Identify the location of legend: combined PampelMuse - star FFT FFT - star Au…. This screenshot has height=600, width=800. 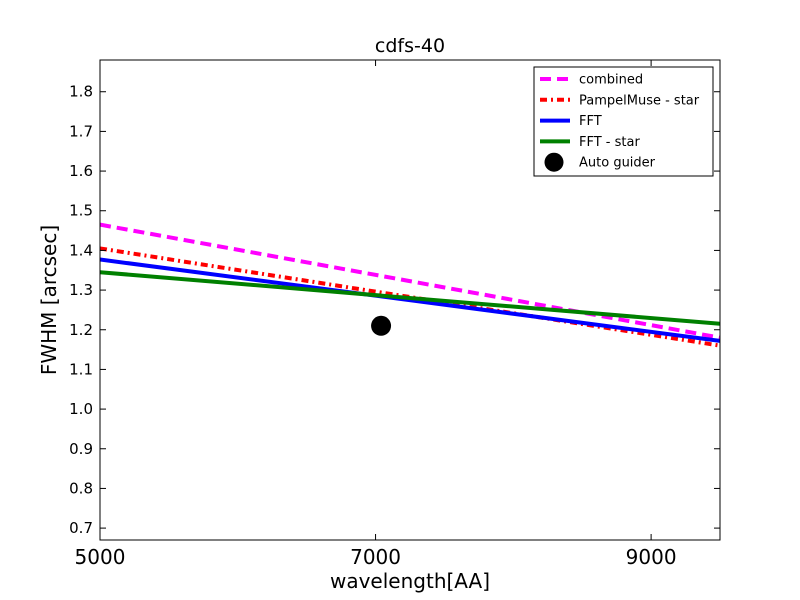
(623, 121).